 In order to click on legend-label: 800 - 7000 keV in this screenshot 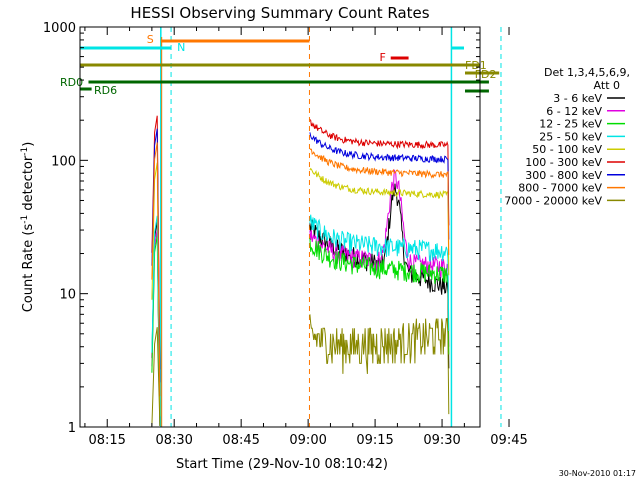, I will do `click(560, 188)`.